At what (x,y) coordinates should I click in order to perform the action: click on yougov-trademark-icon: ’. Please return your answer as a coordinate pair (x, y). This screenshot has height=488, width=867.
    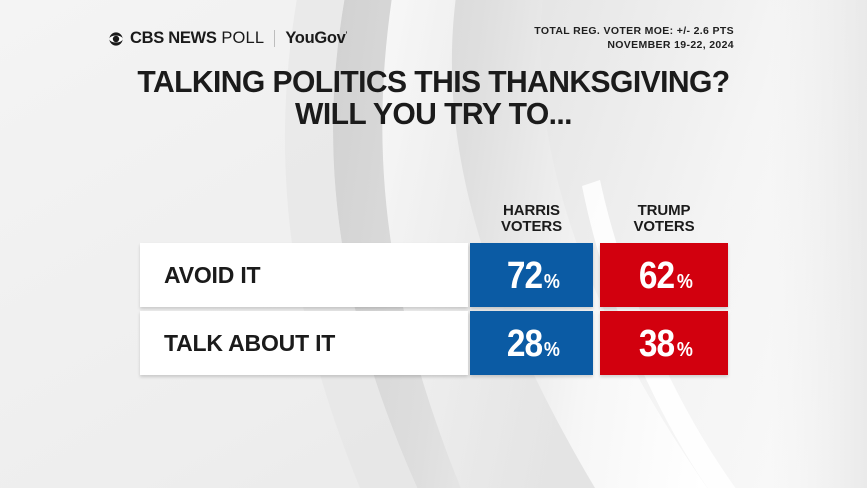
    Looking at the image, I should click on (346, 35).